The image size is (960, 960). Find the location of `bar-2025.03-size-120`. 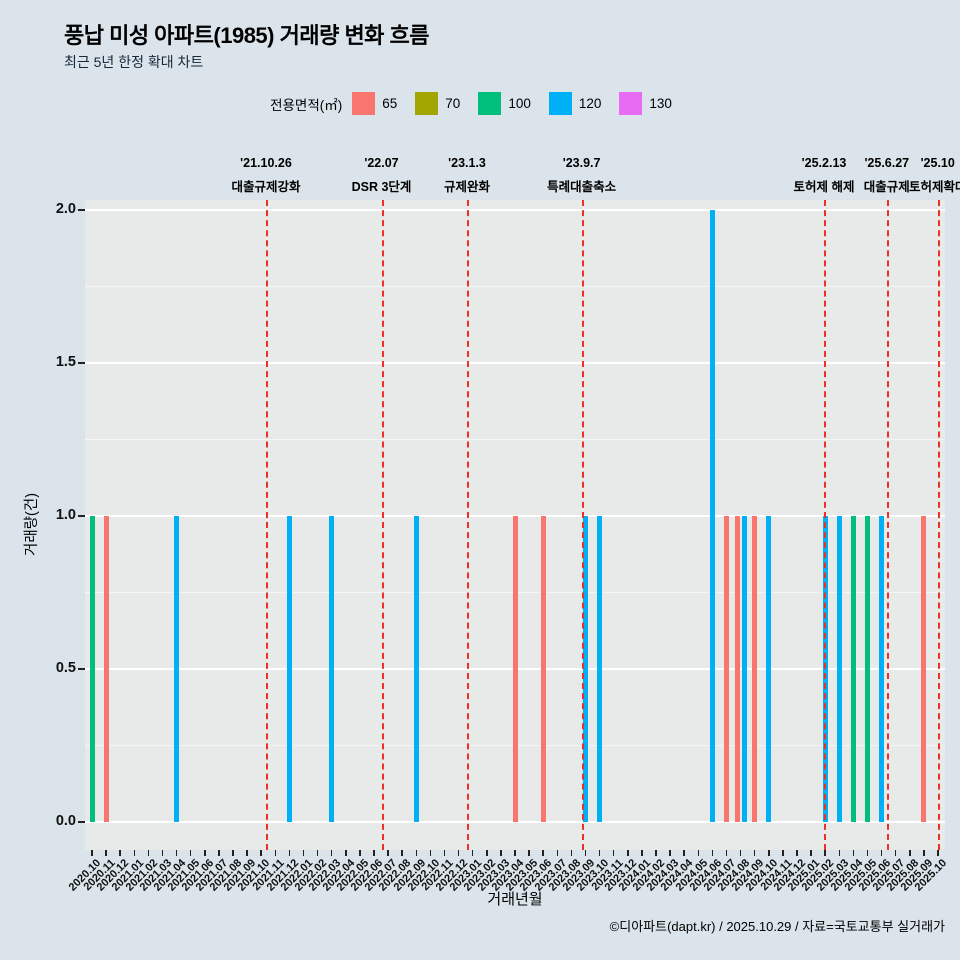

bar-2025.03-size-120 is located at coordinates (839, 669).